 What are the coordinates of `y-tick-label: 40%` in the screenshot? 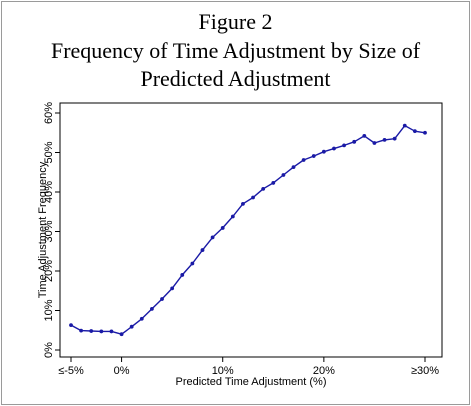 It's located at (49, 192).